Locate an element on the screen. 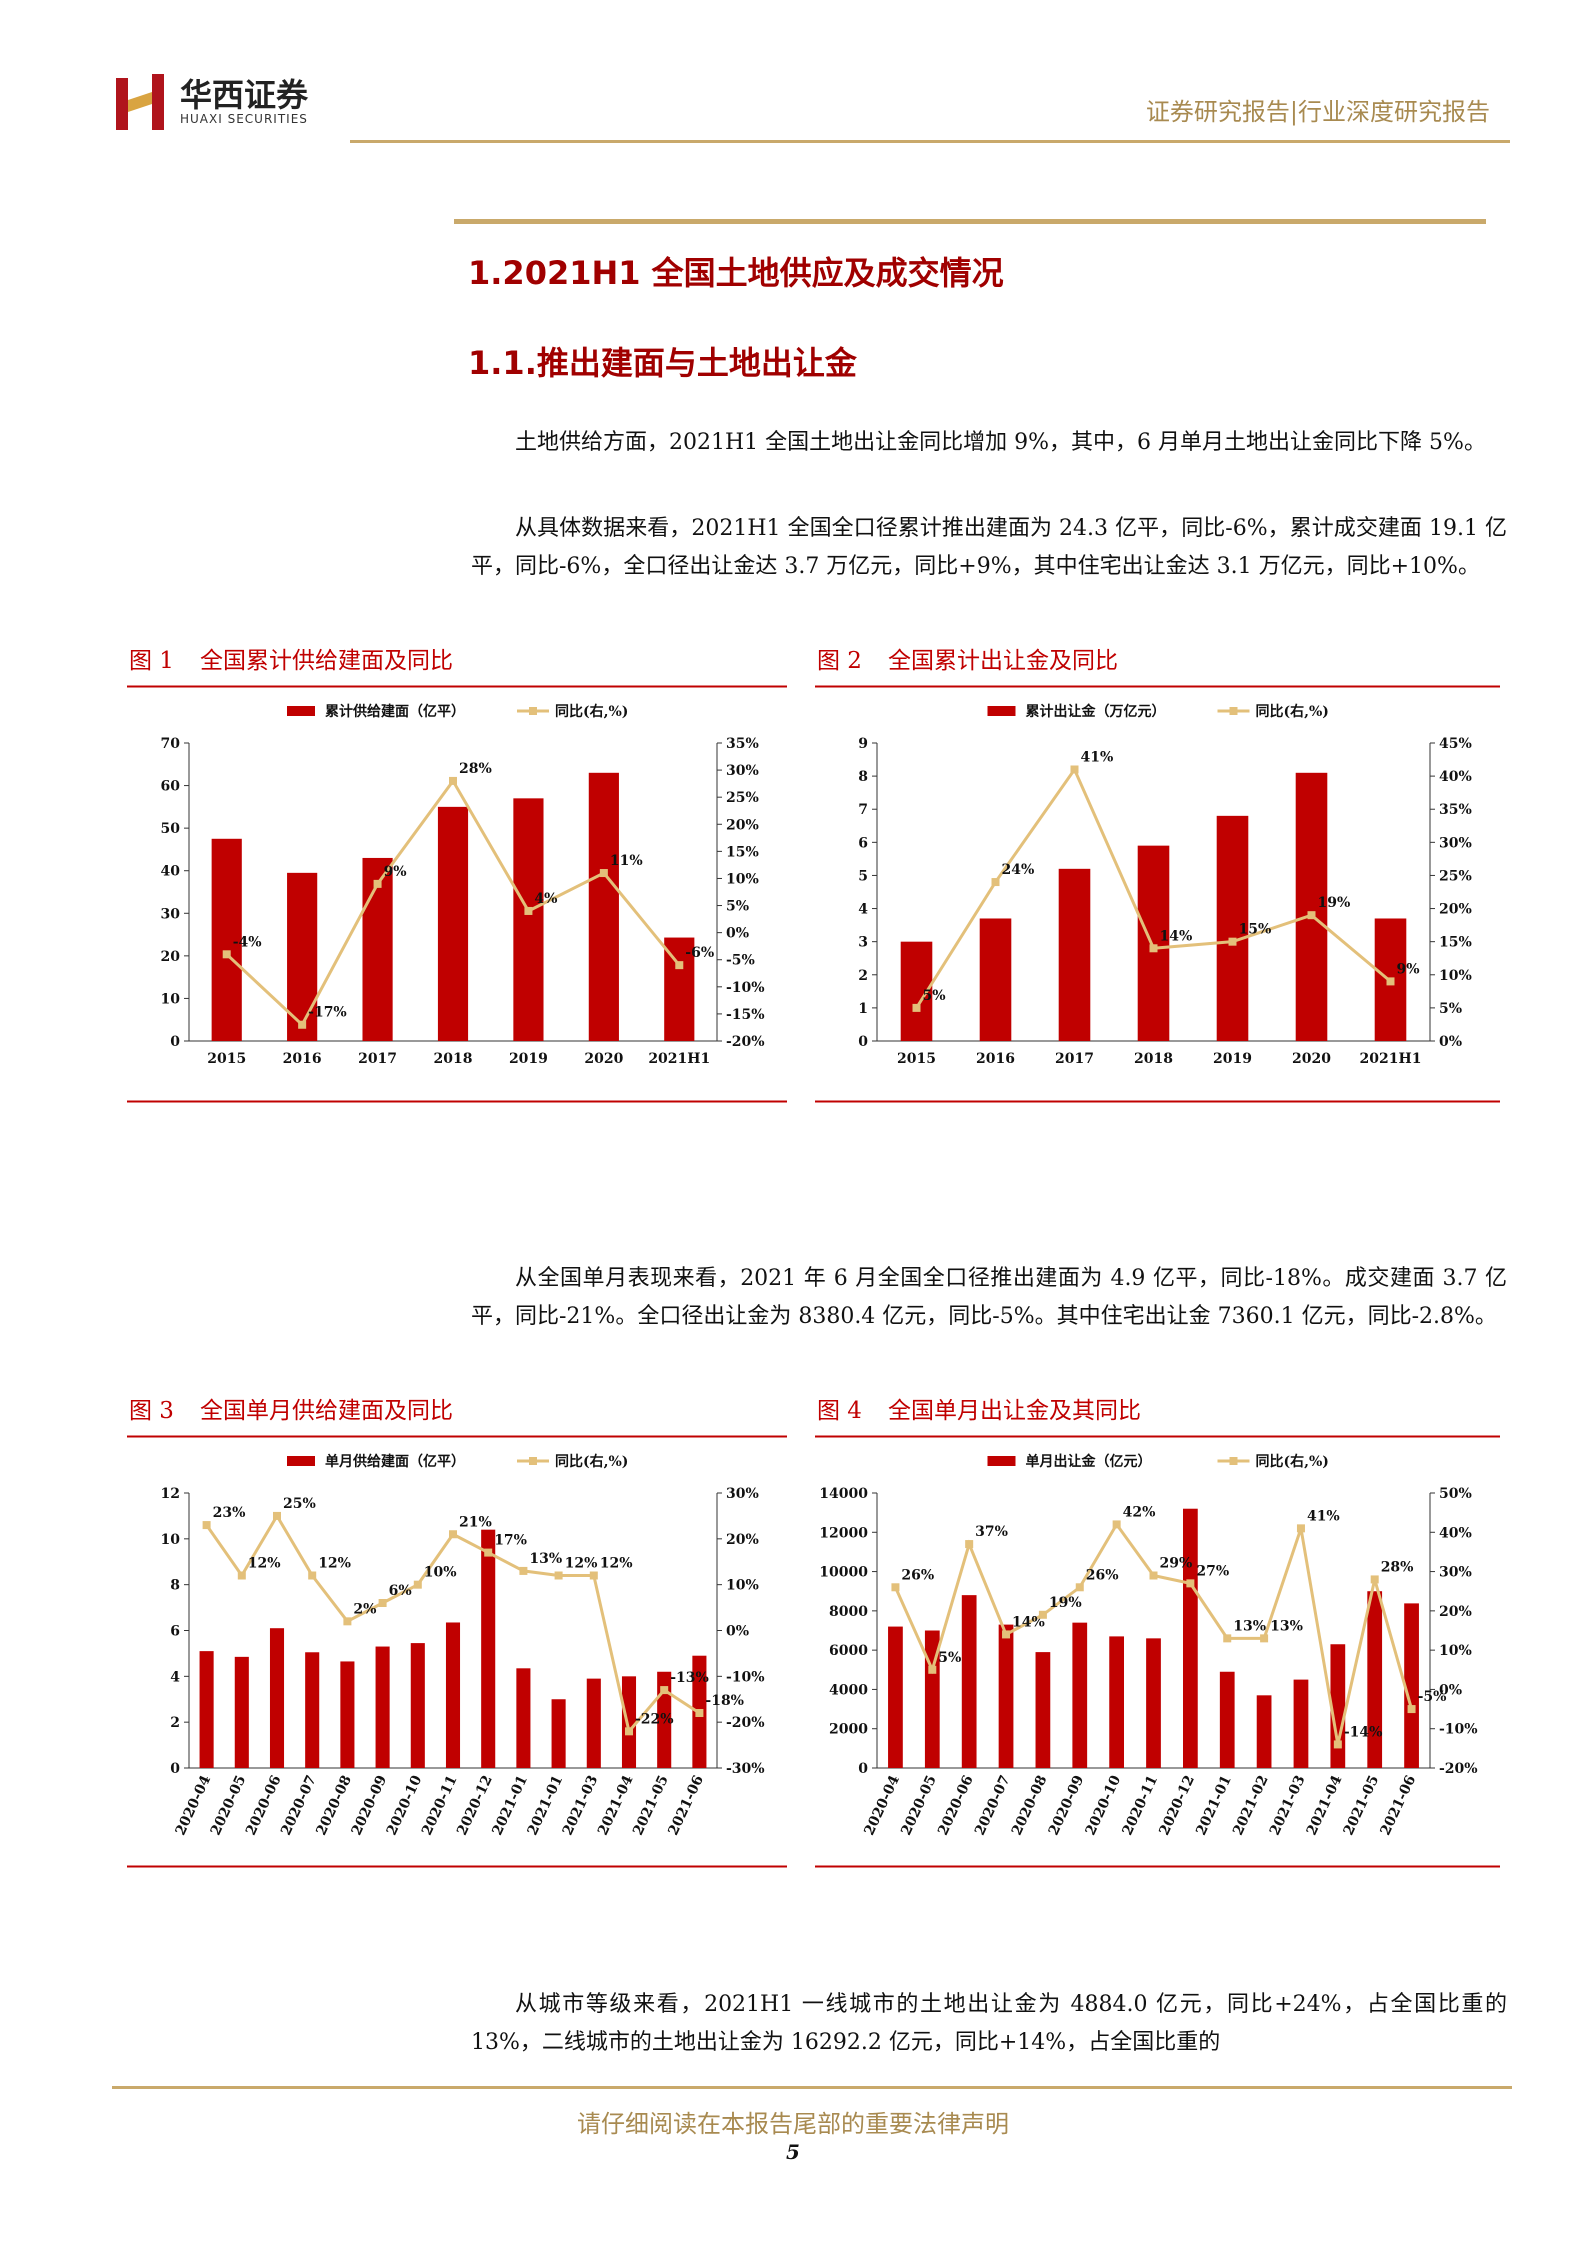  data-label: 27% is located at coordinates (1212, 1571).